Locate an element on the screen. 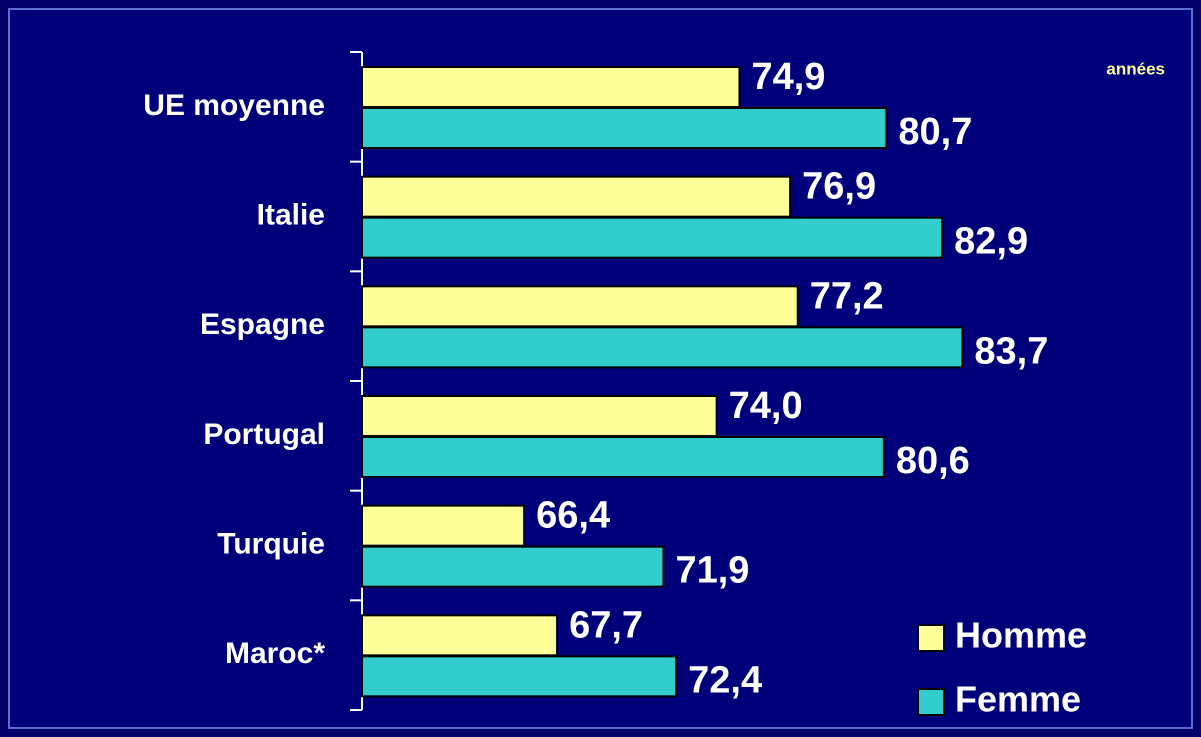 Image resolution: width=1201 pixels, height=737 pixels. y-tick-label: Maroc* is located at coordinates (275, 653).